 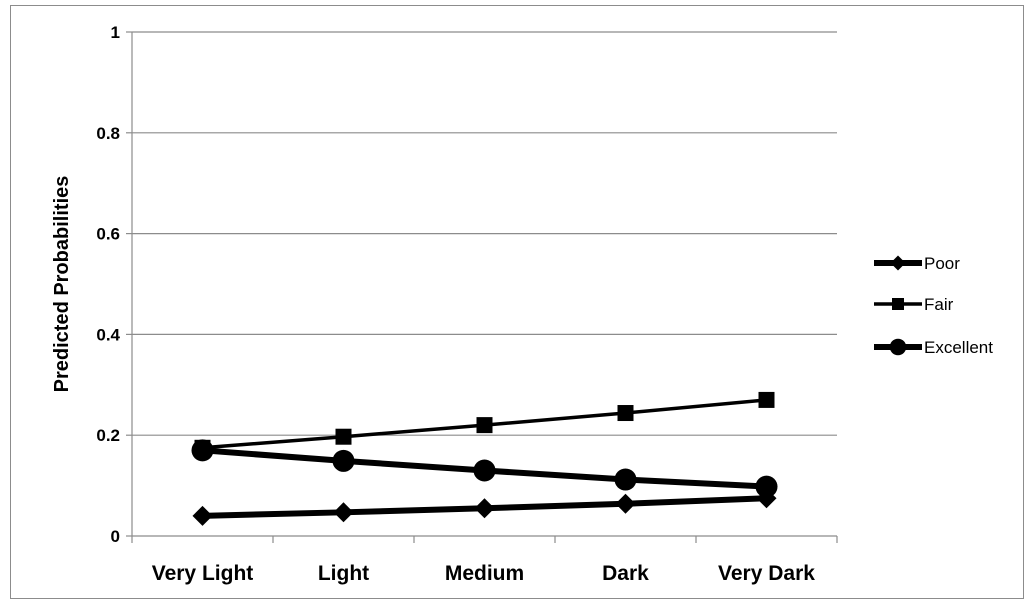 I want to click on legend-item-excellent: Excellent, so click(x=933, y=347).